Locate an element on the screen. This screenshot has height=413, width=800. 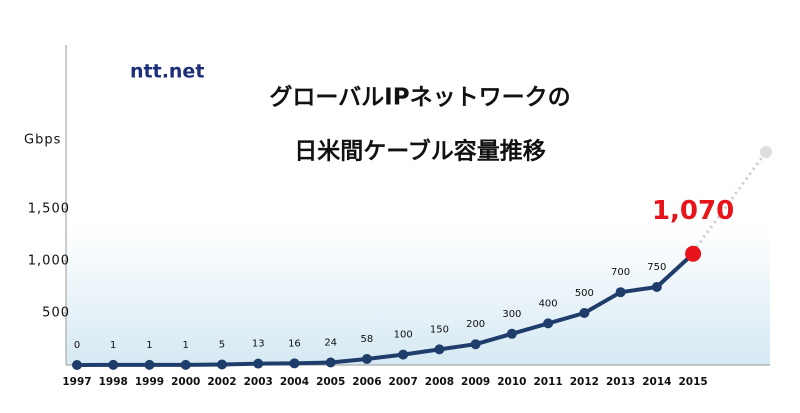
x-tick-label: 2003 is located at coordinates (258, 382).